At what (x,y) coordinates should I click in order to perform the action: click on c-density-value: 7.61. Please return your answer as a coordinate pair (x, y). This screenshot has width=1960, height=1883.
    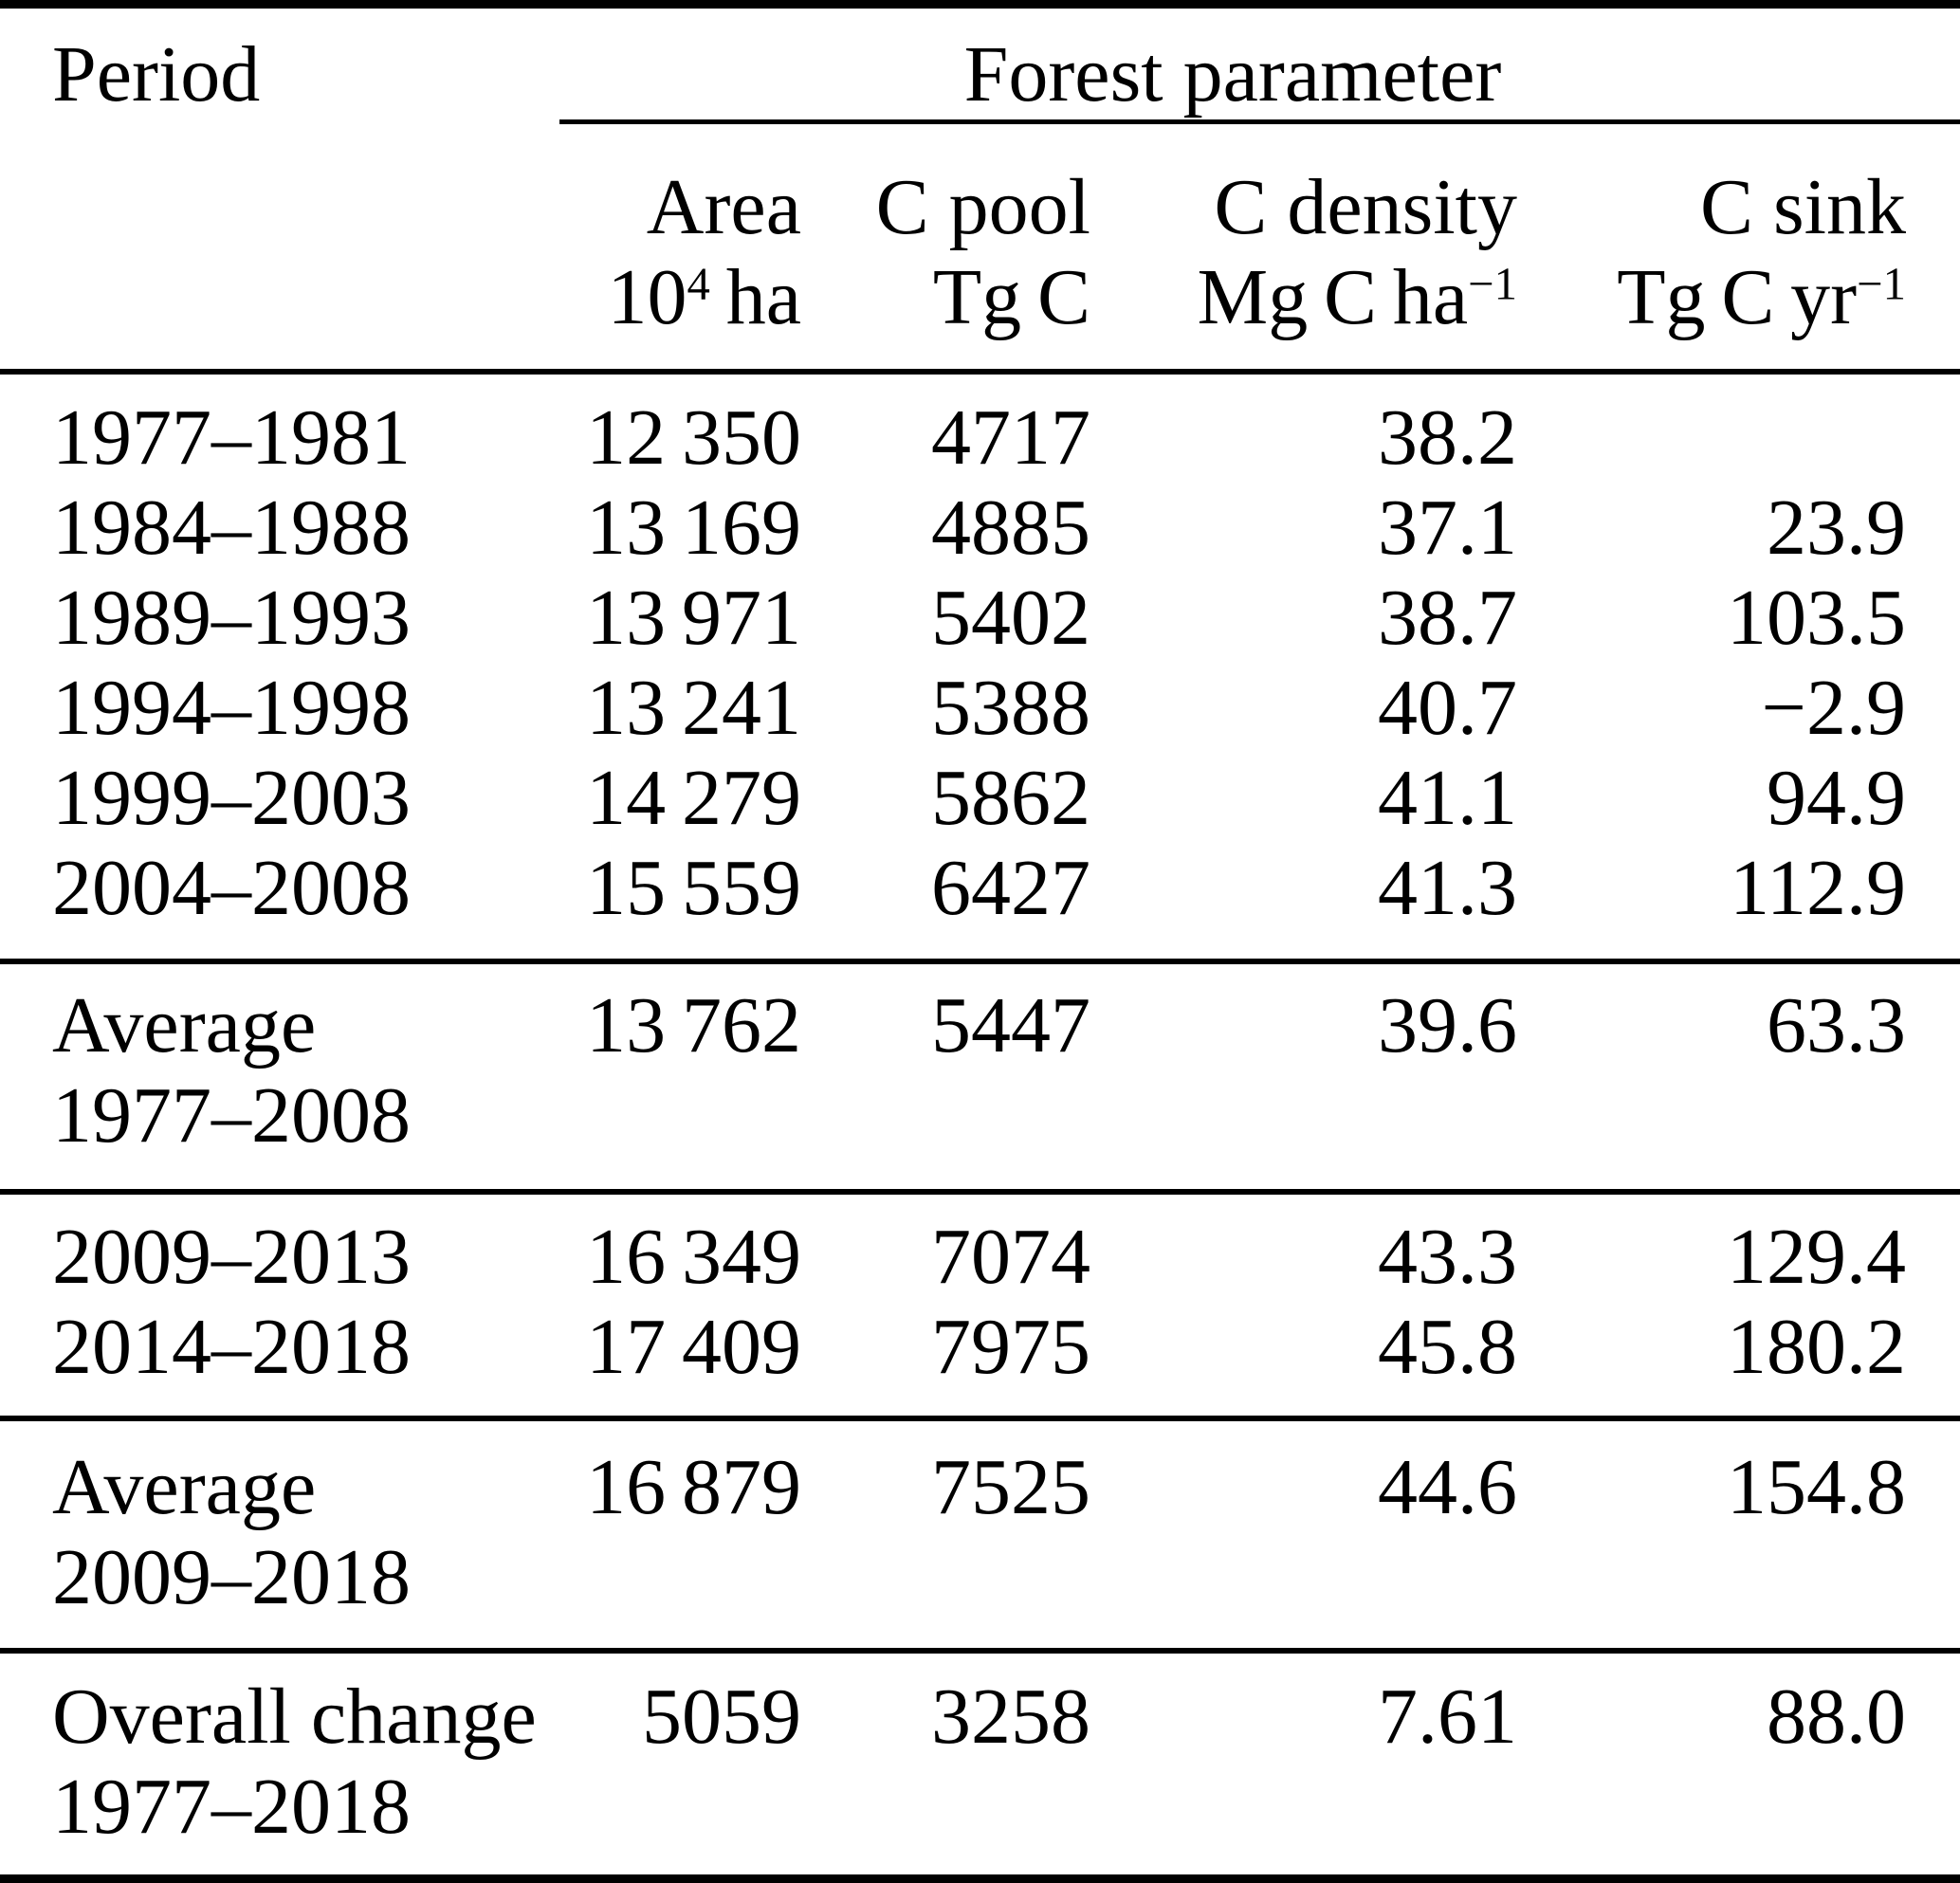
    Looking at the image, I should click on (1447, 1717).